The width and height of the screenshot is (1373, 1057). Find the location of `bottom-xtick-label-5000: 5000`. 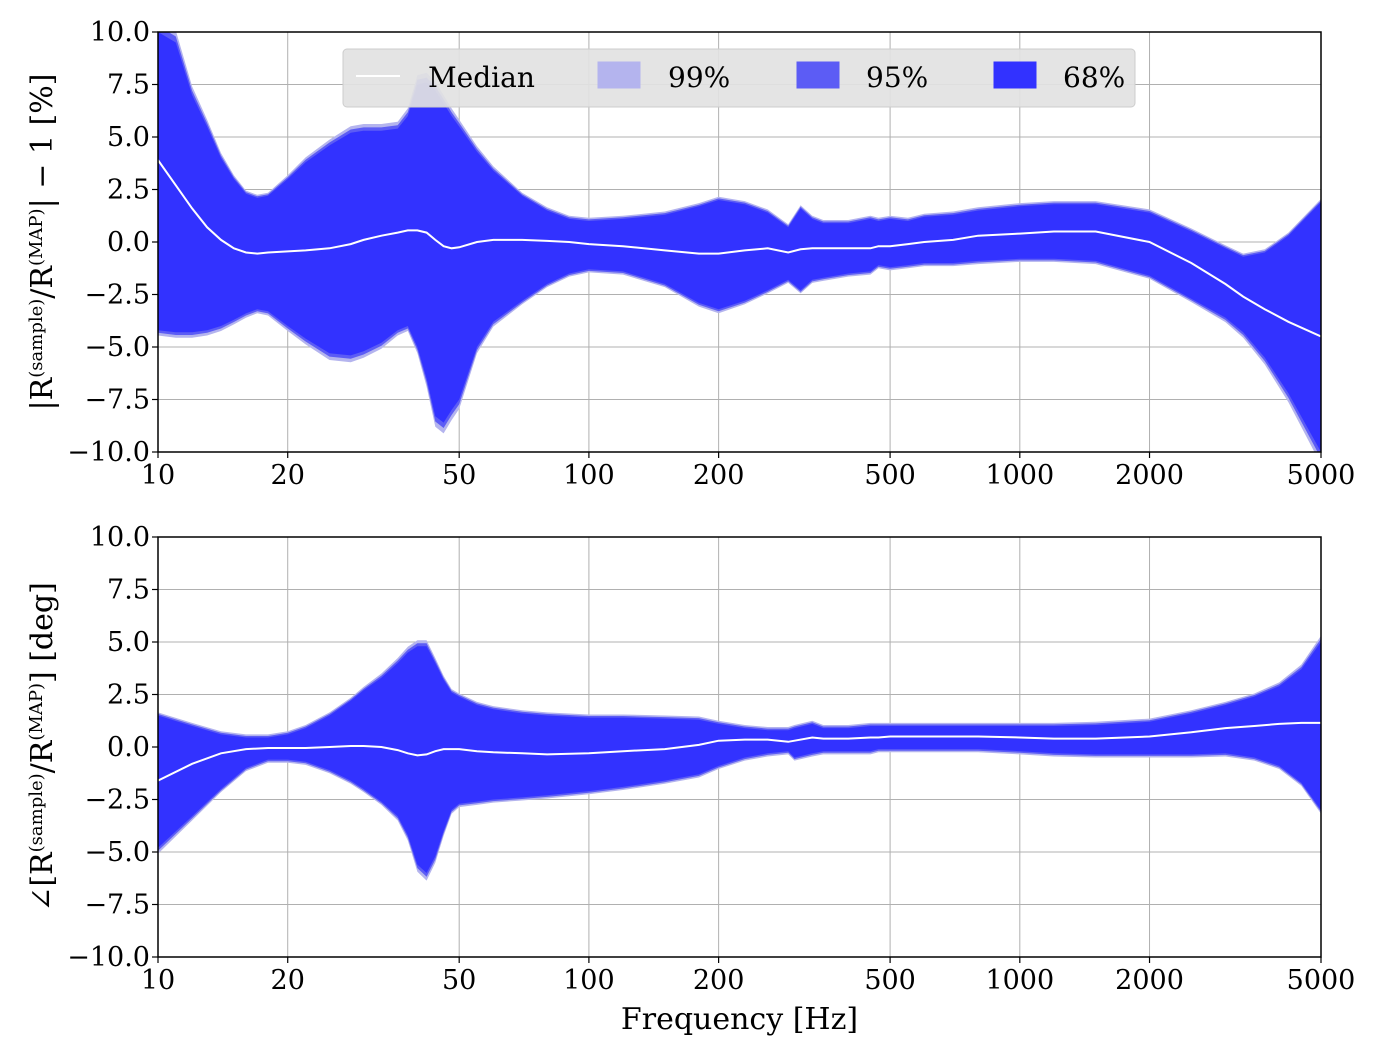

bottom-xtick-label-5000: 5000 is located at coordinates (1321, 980).